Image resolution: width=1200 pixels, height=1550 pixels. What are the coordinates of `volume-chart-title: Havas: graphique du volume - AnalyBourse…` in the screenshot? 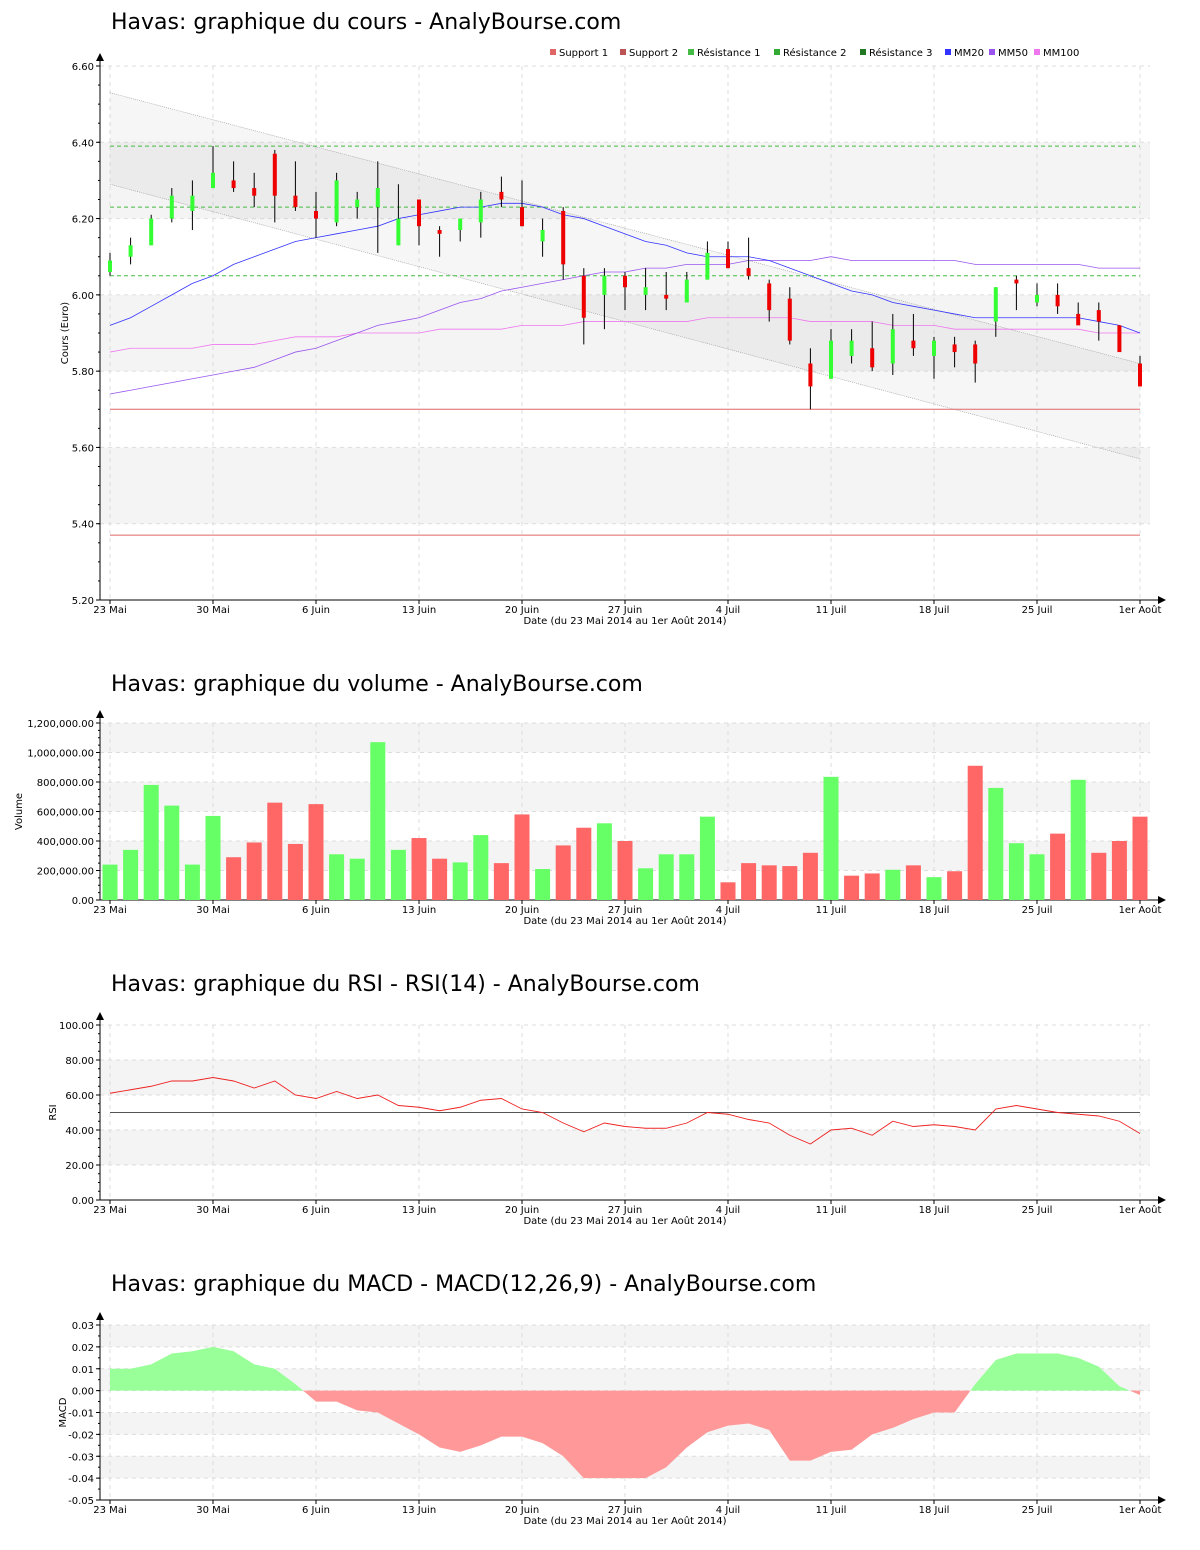 It's located at (377, 684).